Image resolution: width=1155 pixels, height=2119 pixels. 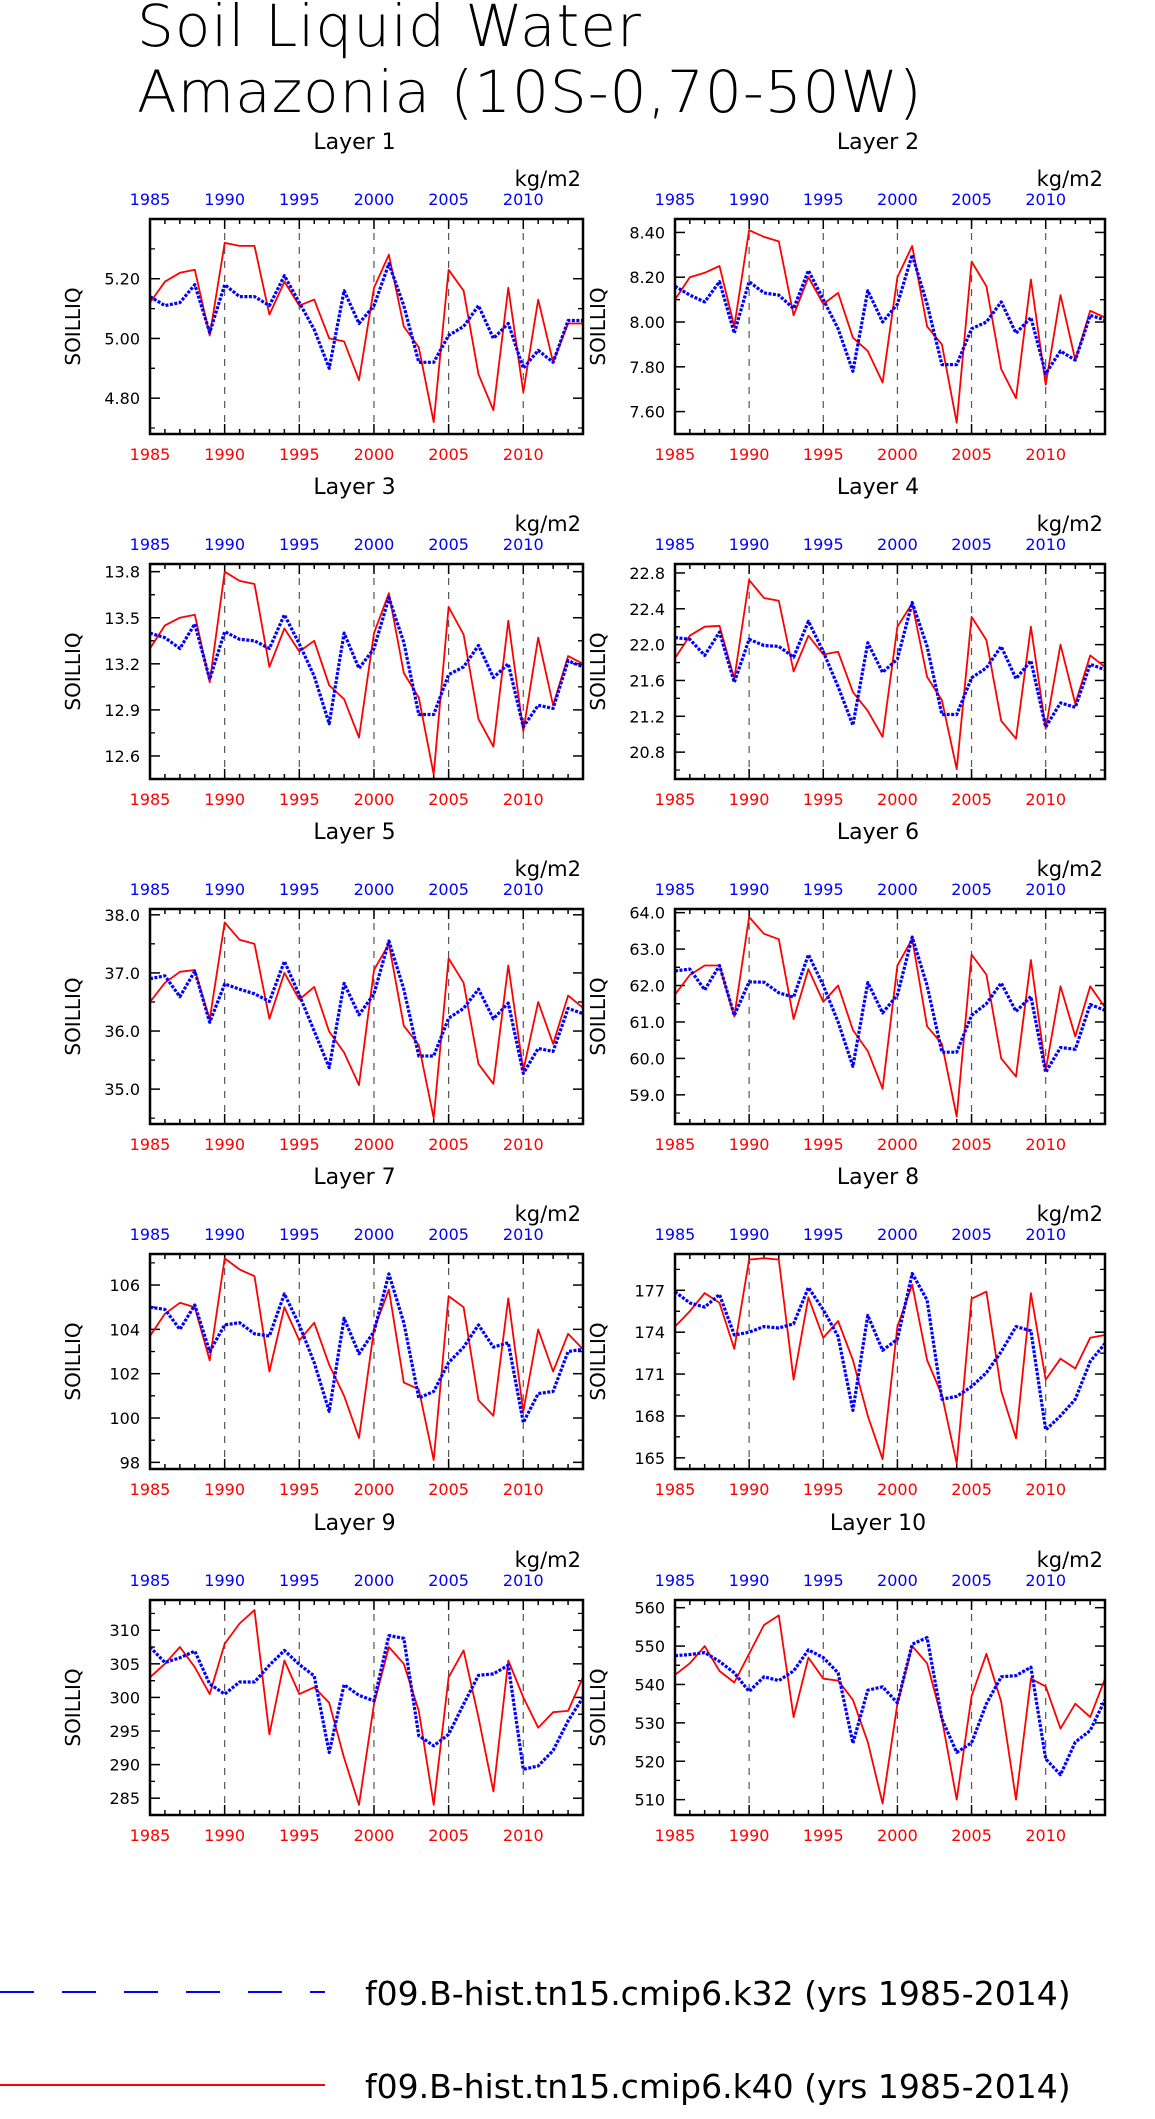 What do you see at coordinates (647, 1058) in the screenshot?
I see `y-tick-label: 60.0` at bounding box center [647, 1058].